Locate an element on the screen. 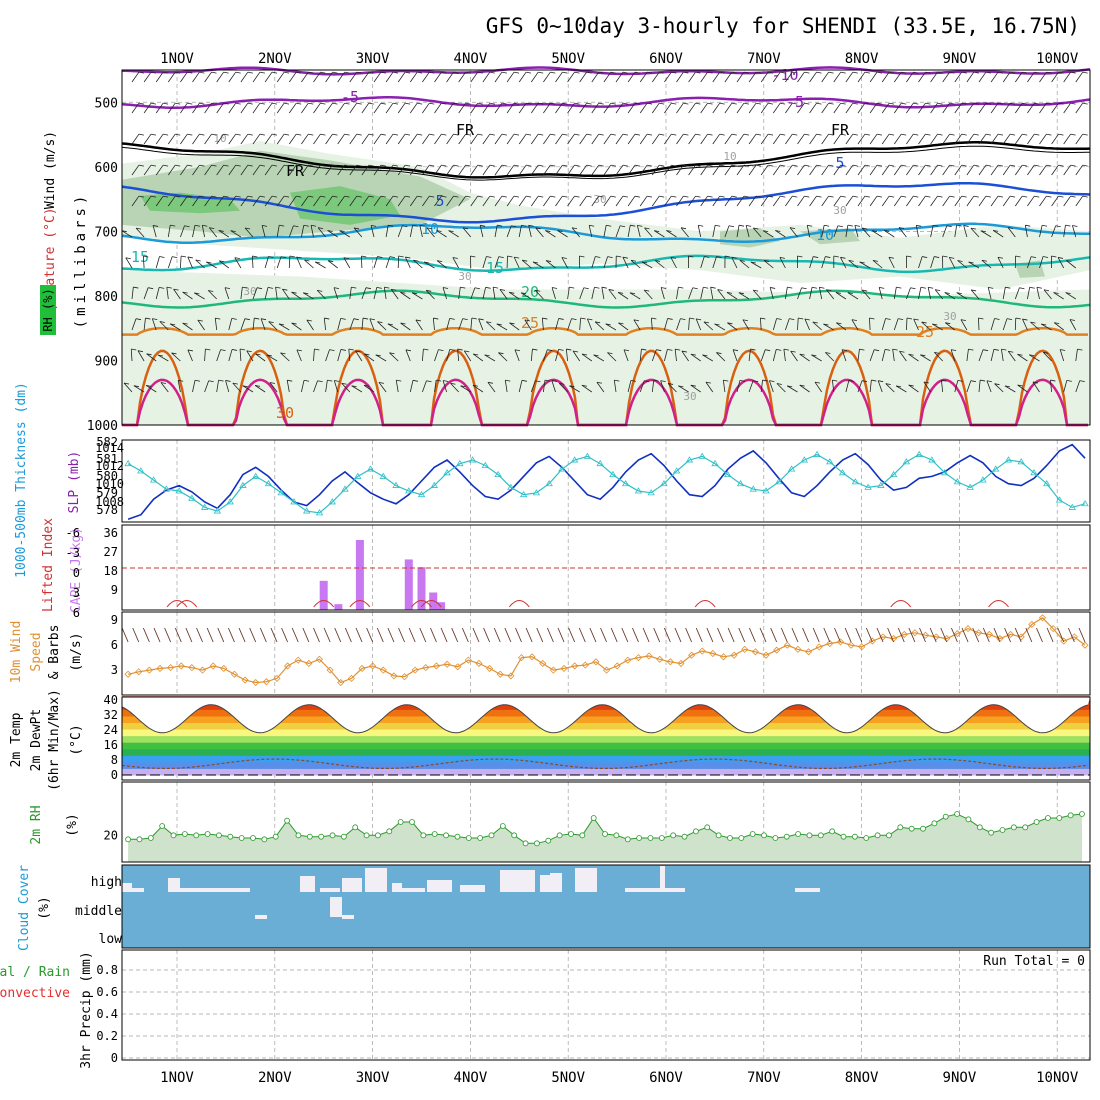 The height and width of the screenshot is (1100, 1100). cloud-panel-labels: Cloud Cover (%) high middle low is located at coordinates (69, 908).